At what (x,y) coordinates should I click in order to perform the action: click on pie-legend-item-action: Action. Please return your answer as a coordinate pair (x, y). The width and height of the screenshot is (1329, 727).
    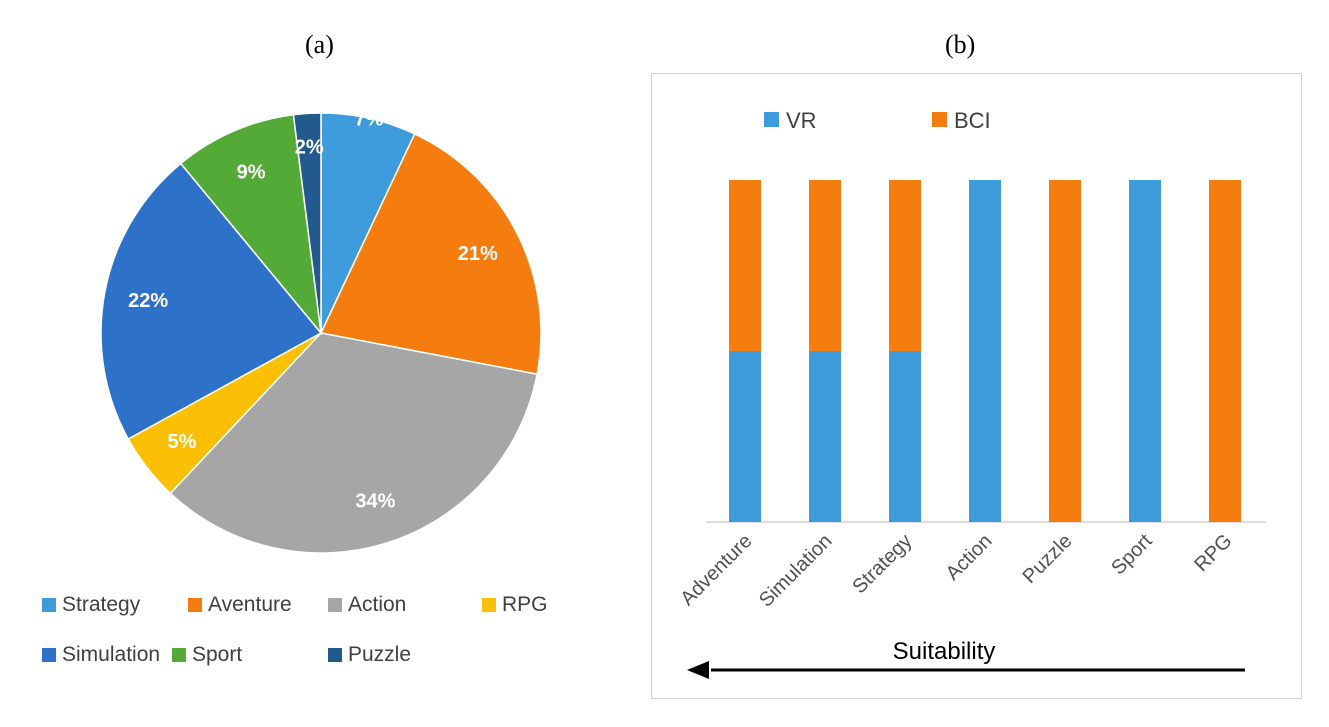
    Looking at the image, I should click on (367, 605).